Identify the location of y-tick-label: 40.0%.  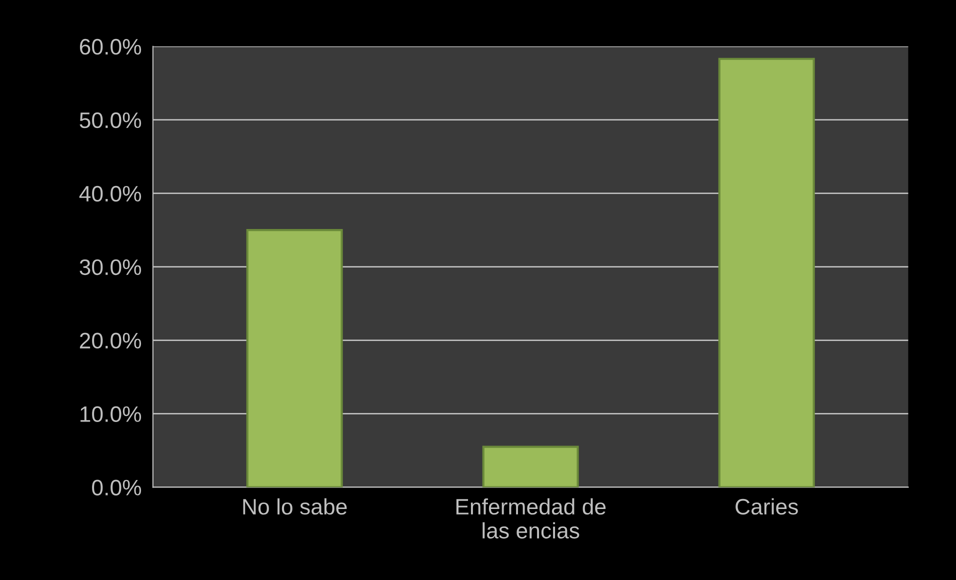
(110, 194).